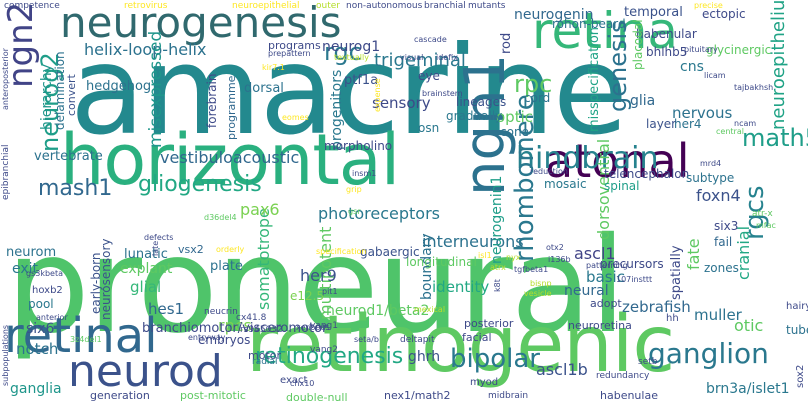 This screenshot has height=404, width=808. Describe the element at coordinates (329, 356) in the screenshot. I see `word: retinogenesis` at that location.